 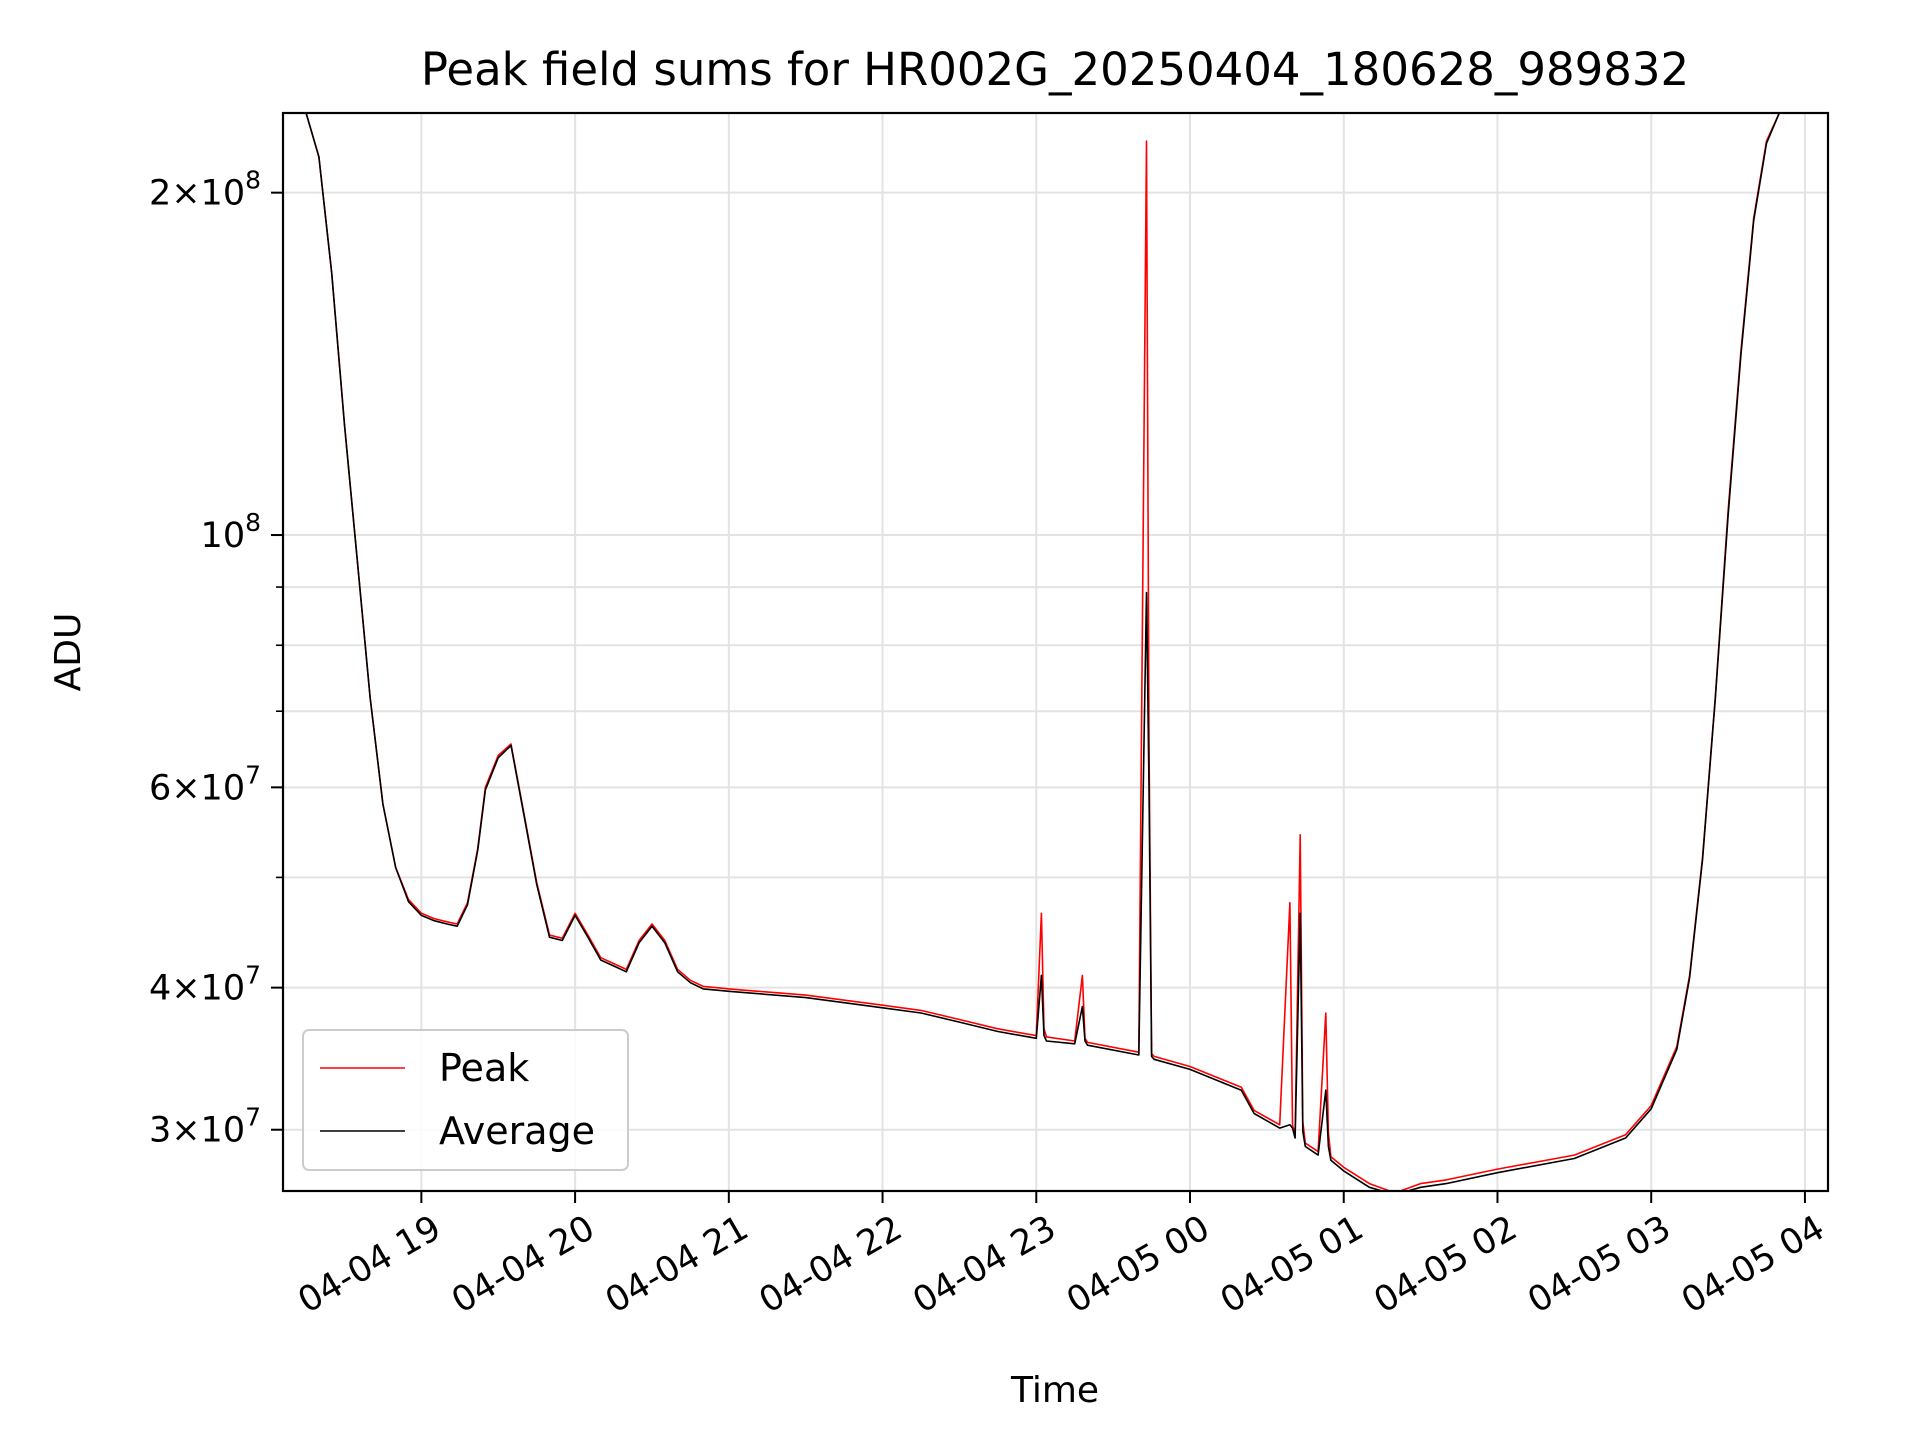 I want to click on y-tick-ten: 10, so click(x=223, y=536).